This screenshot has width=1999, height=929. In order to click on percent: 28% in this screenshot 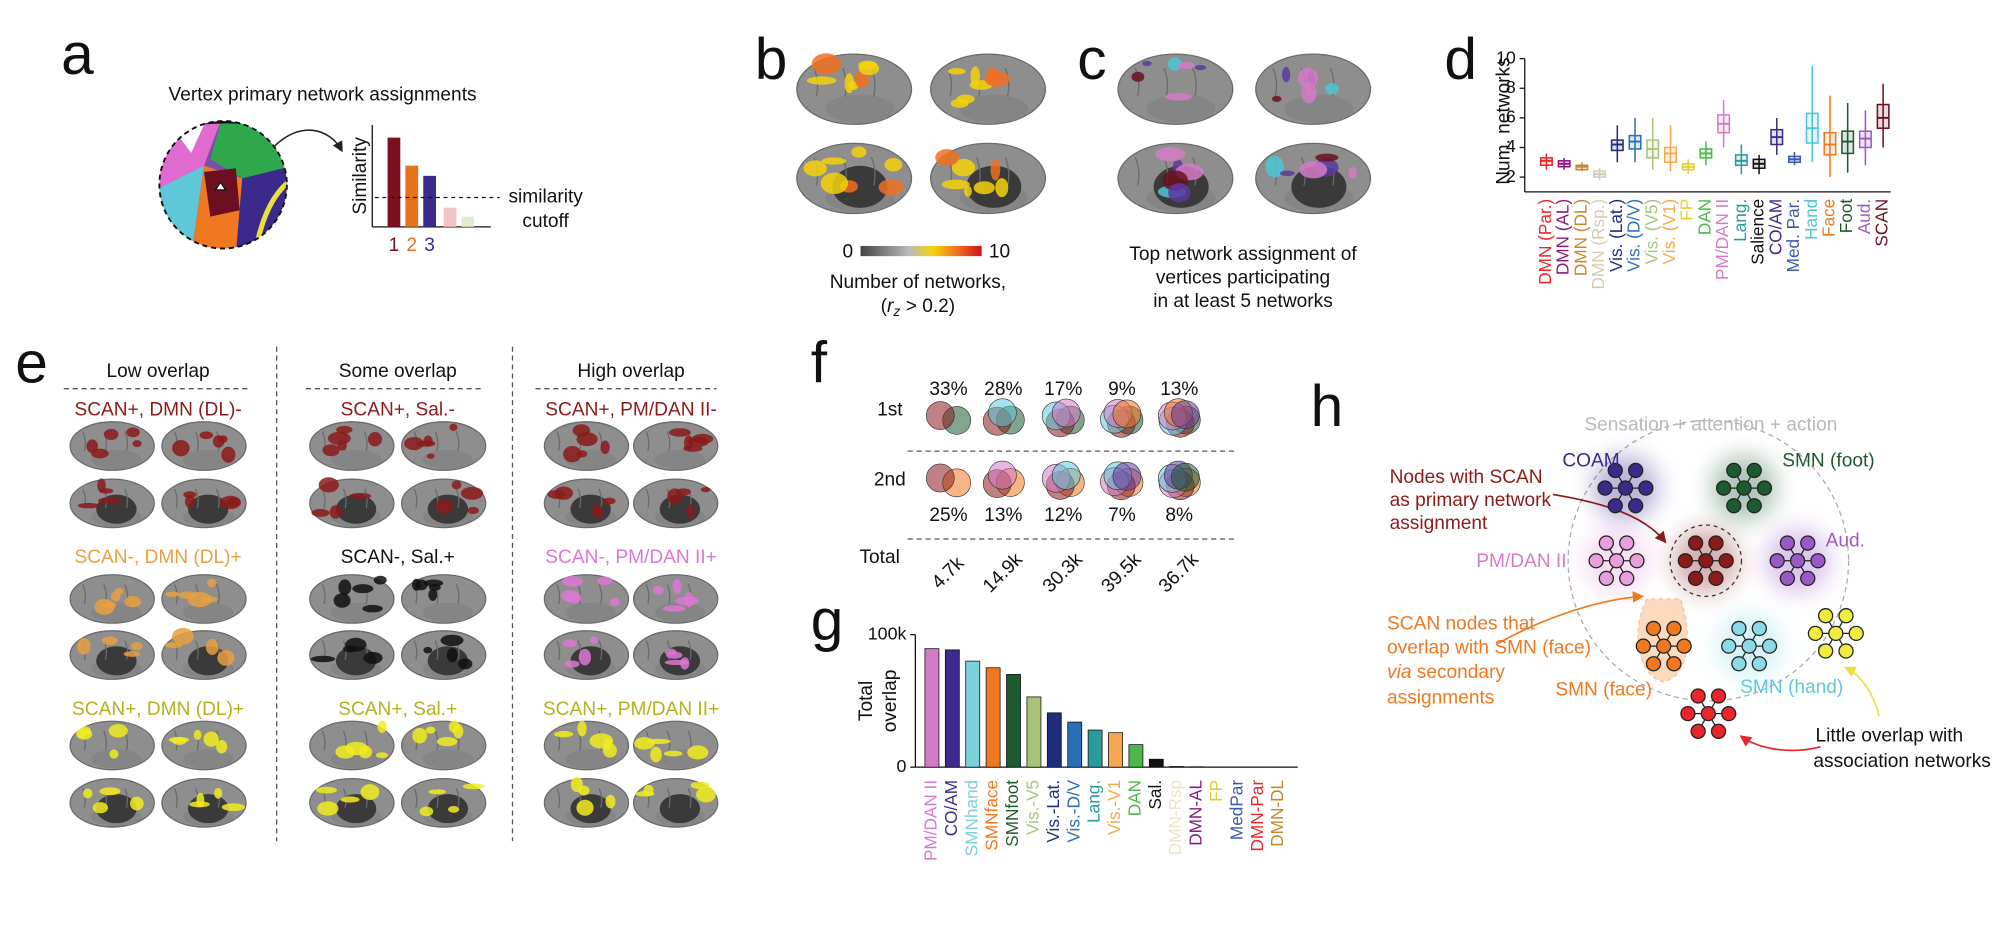, I will do `click(1003, 389)`.